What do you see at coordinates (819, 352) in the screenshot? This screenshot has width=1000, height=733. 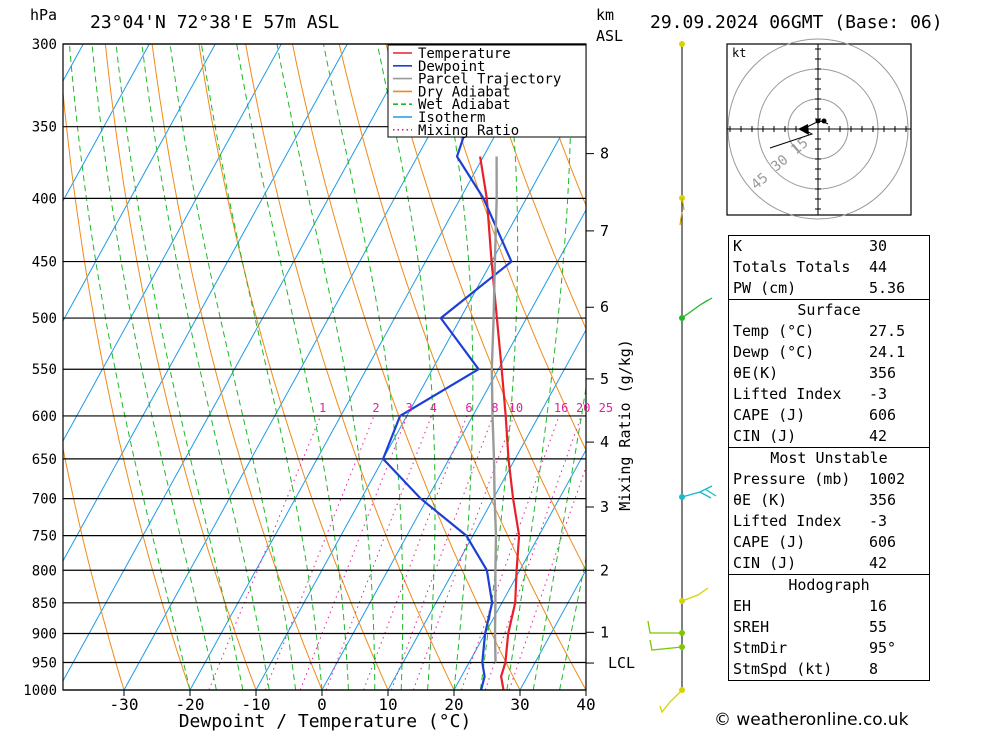 I see `surface-row: Dewp (°C) 24.1` at bounding box center [819, 352].